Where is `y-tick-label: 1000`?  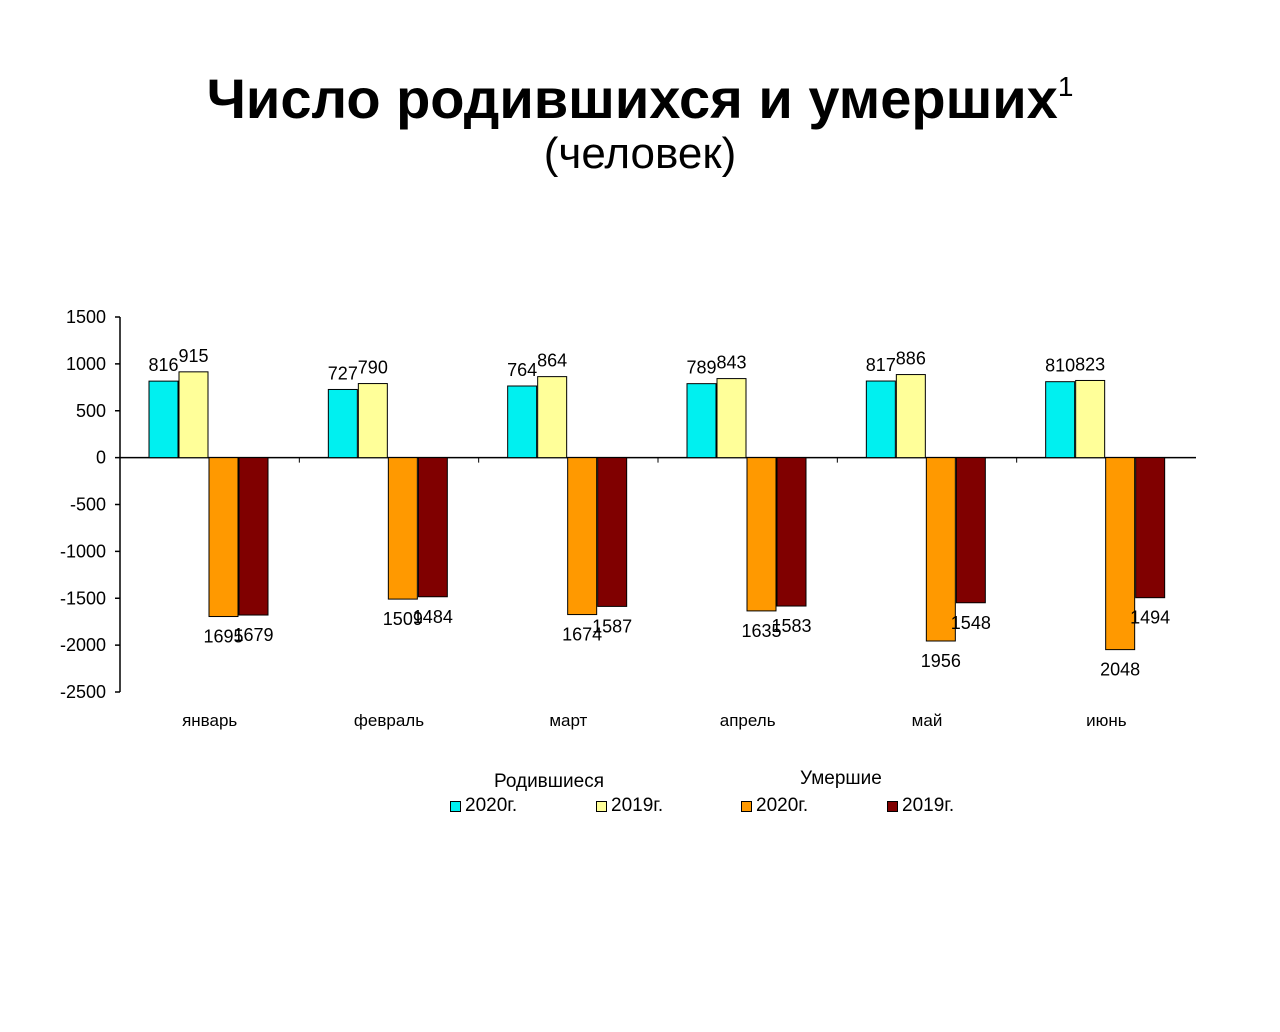
y-tick-label: 1000 is located at coordinates (86, 364).